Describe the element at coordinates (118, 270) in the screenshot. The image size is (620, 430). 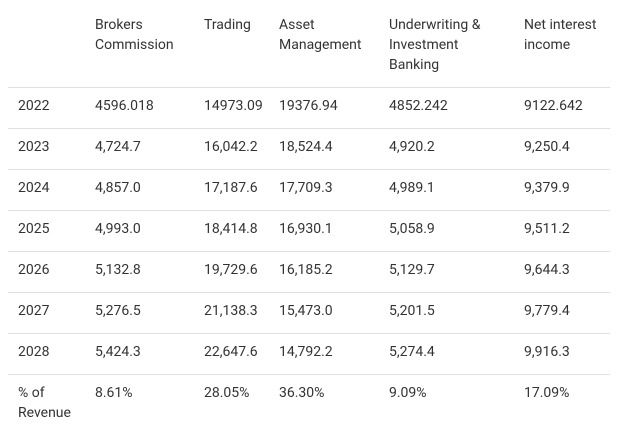
I see `table-cell: 5,132.8` at that location.